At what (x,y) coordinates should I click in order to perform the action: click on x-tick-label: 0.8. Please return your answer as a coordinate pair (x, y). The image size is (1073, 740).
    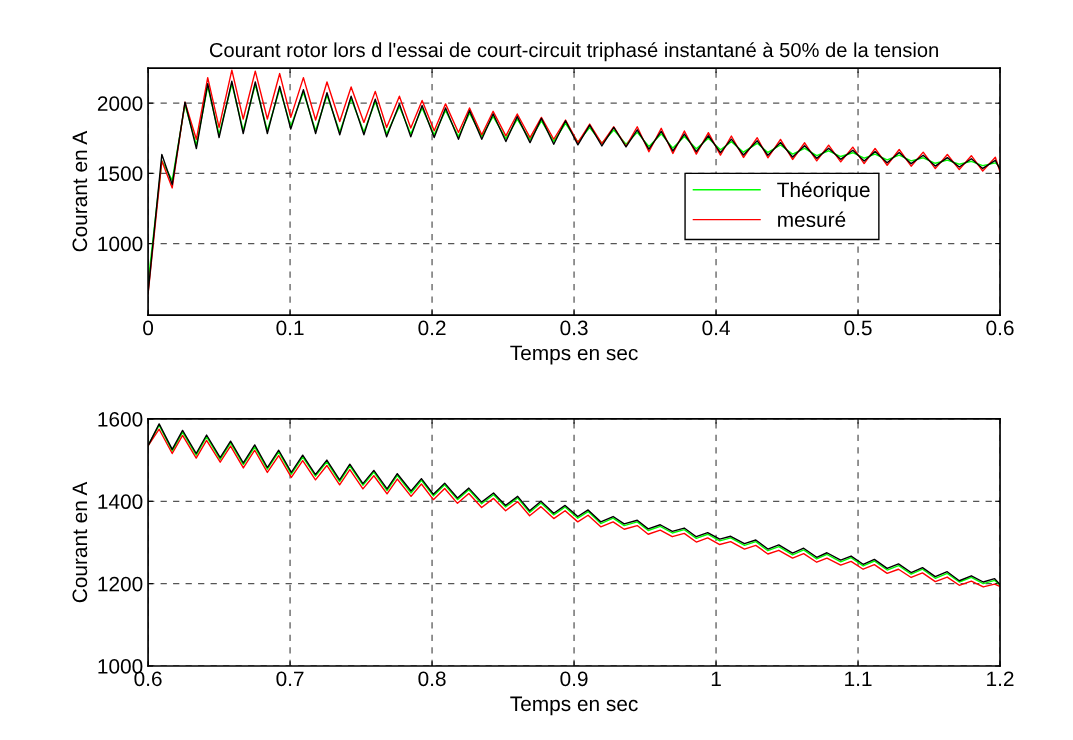
    Looking at the image, I should click on (432, 679).